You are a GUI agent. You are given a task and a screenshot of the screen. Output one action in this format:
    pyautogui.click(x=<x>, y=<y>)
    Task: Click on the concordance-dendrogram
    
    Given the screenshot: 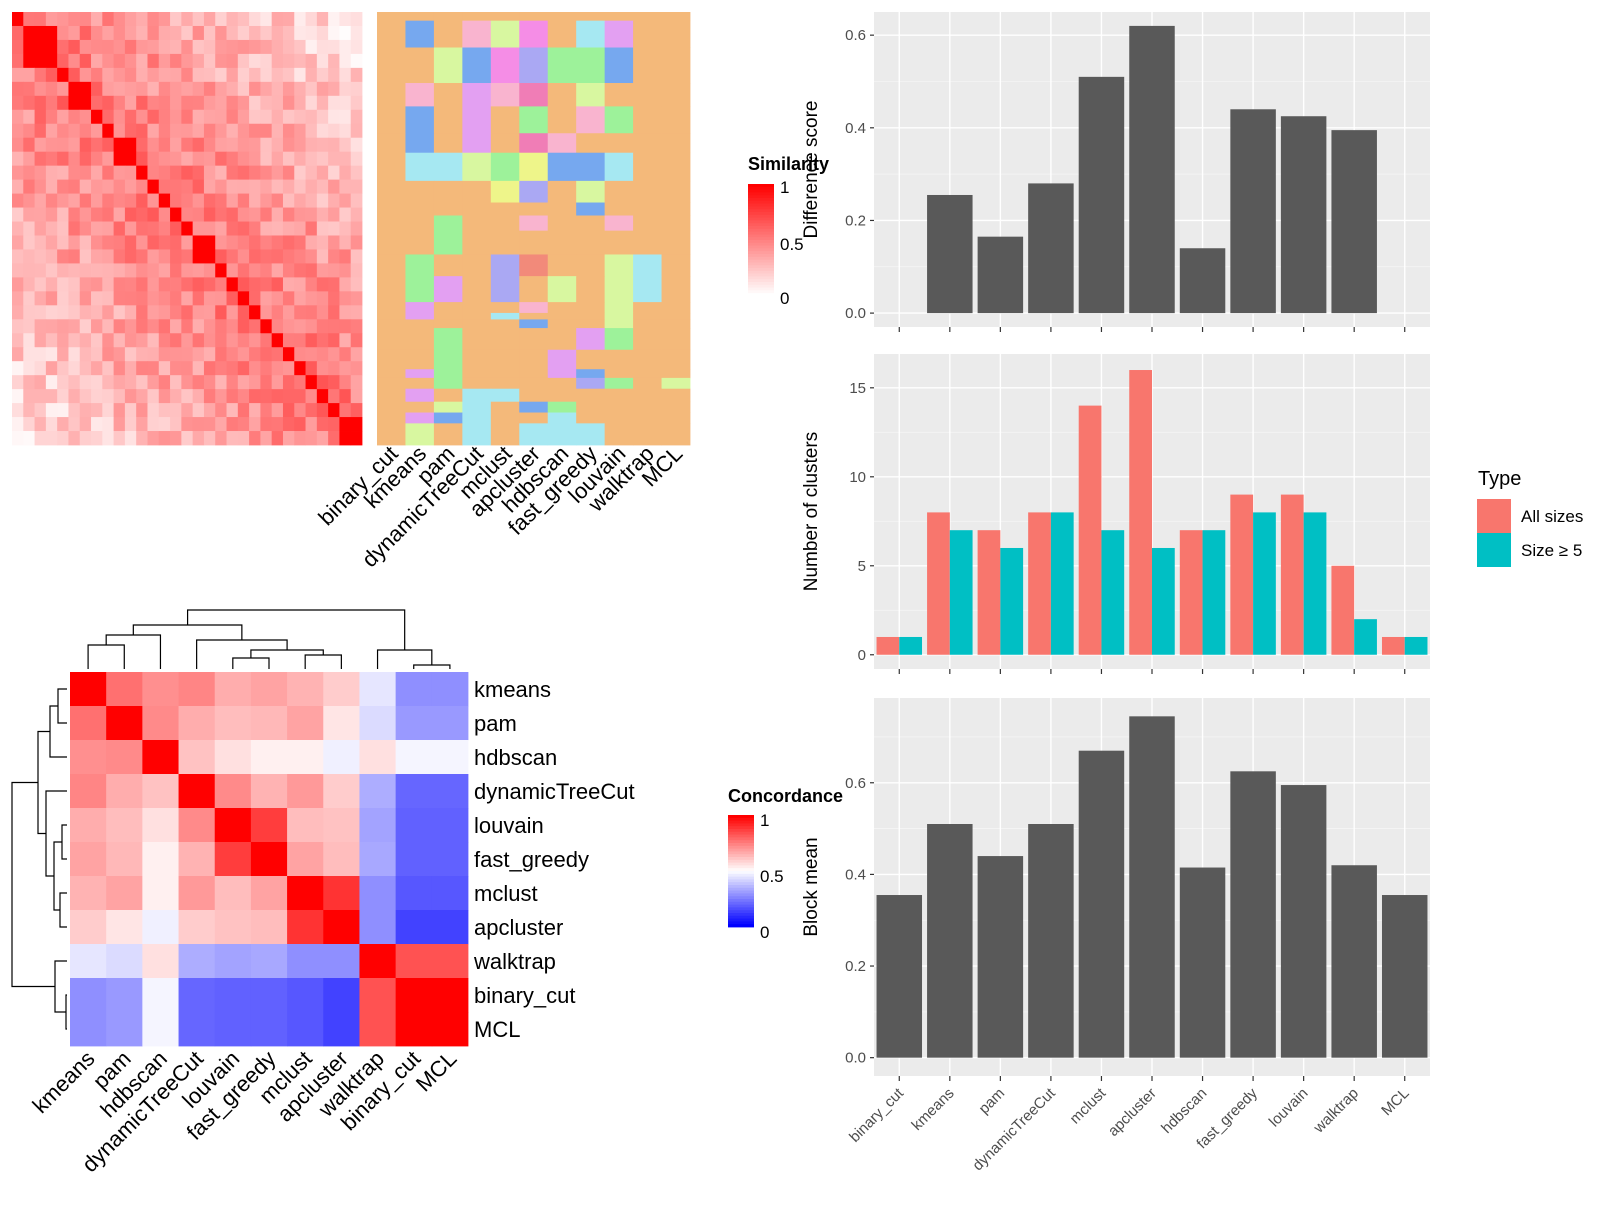 What is the action you would take?
    pyautogui.click(x=231, y=819)
    